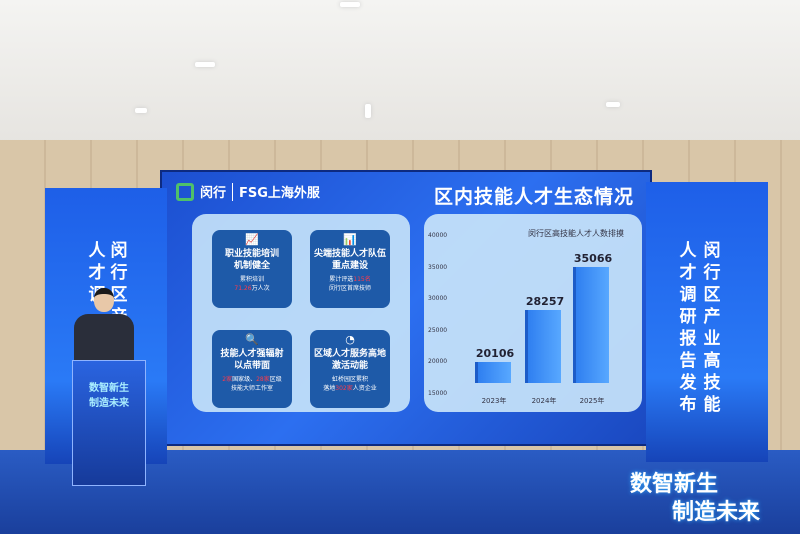 The height and width of the screenshot is (534, 800). What do you see at coordinates (688, 328) in the screenshot?
I see `banner-text: 人才调研报告发布` at bounding box center [688, 328].